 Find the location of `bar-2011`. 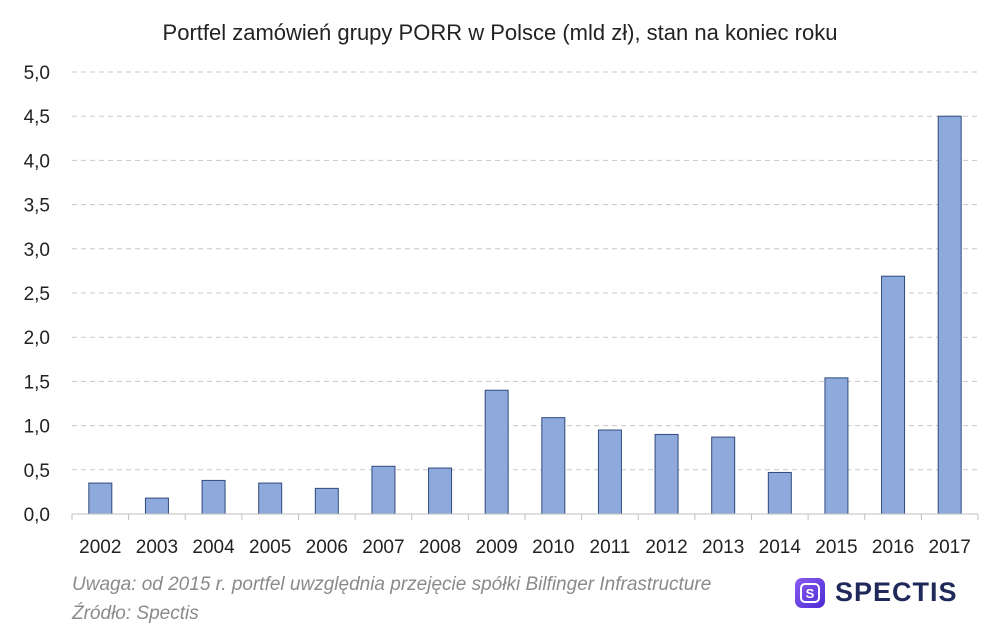

bar-2011 is located at coordinates (609, 472).